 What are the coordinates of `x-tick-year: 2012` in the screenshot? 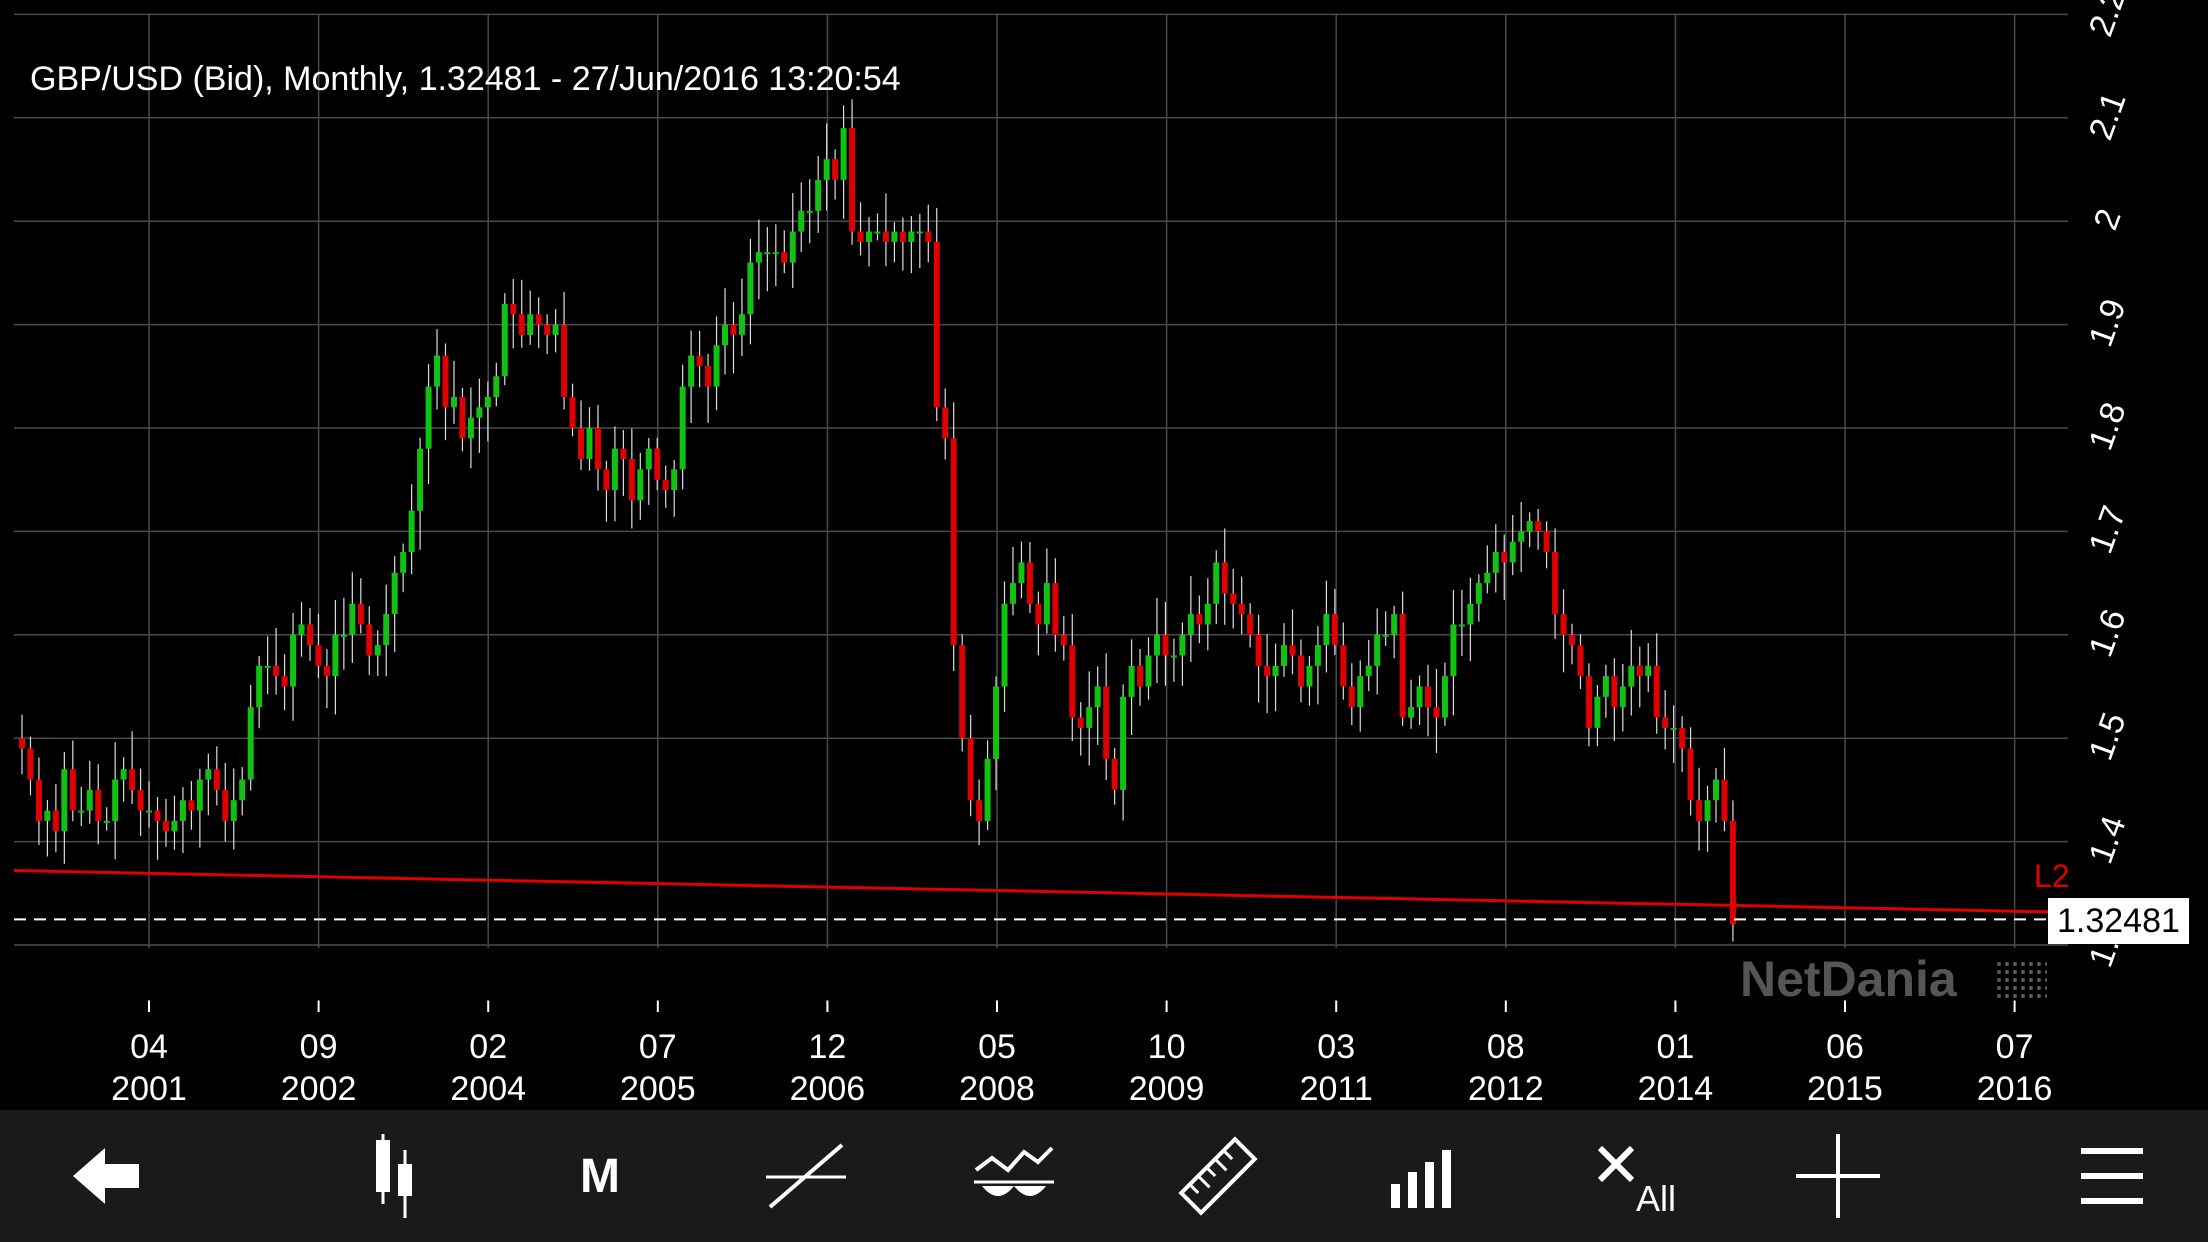 It's located at (1506, 1089).